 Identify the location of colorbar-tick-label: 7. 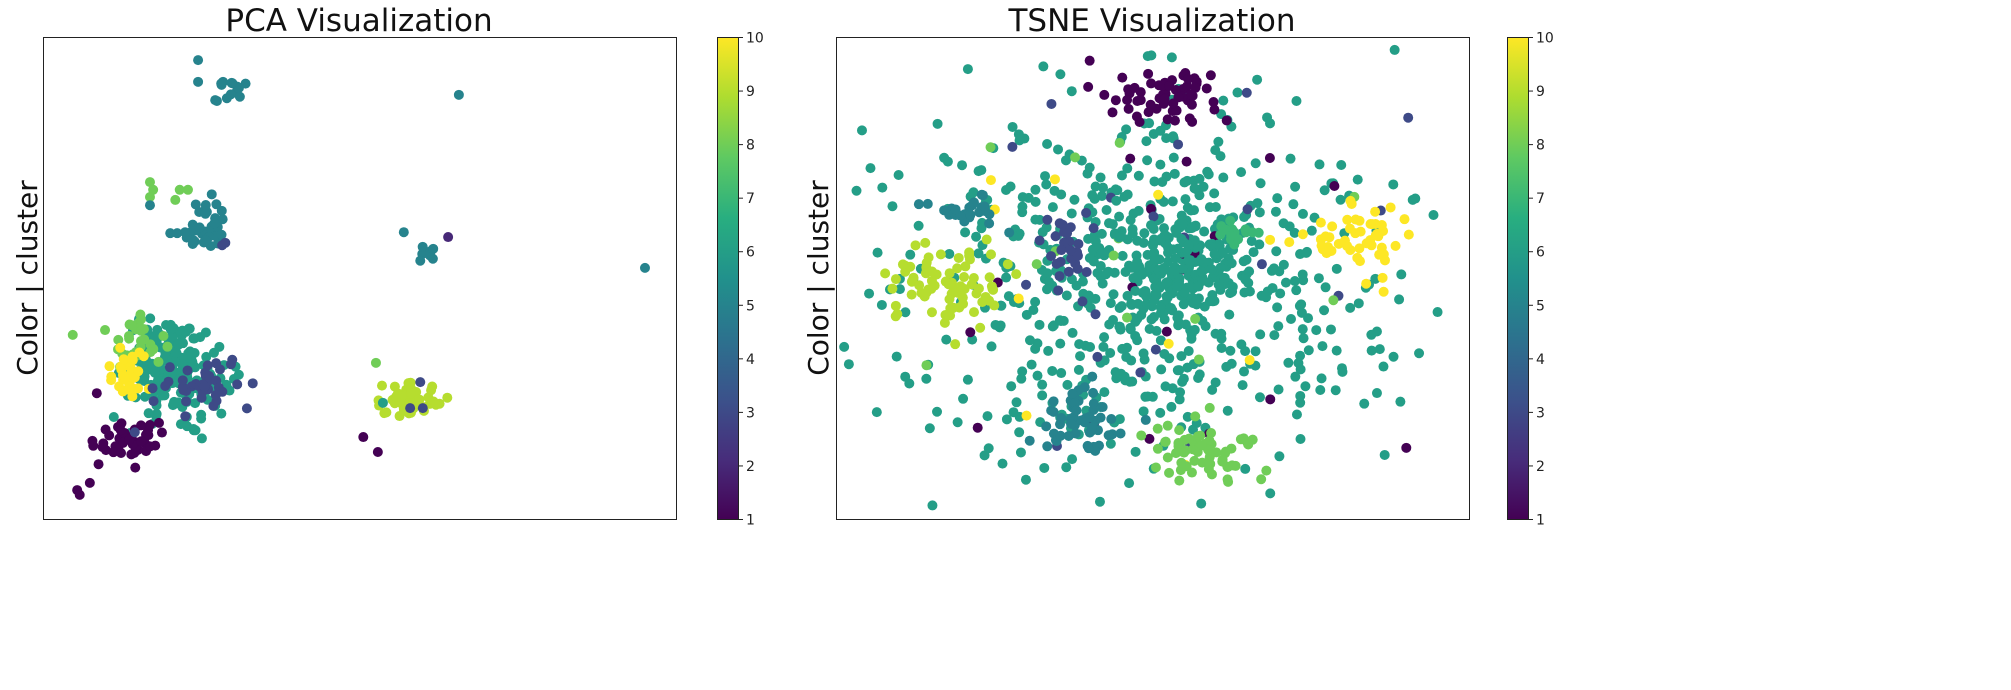
(1540, 199).